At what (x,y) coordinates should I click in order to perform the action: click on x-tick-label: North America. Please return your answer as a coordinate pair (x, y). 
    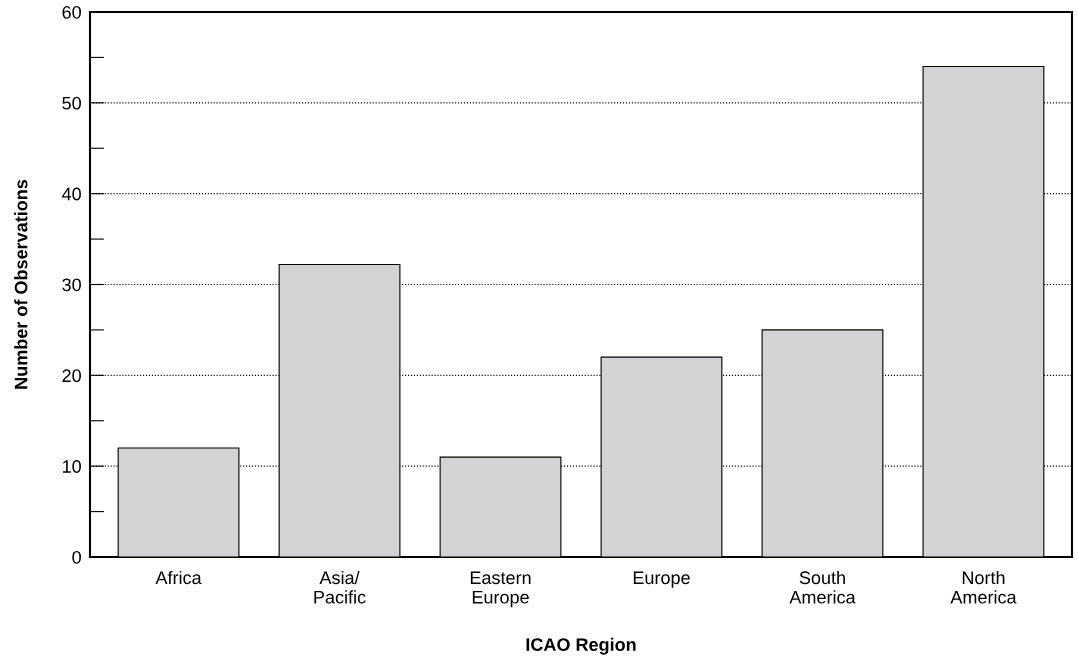
    Looking at the image, I should click on (983, 587).